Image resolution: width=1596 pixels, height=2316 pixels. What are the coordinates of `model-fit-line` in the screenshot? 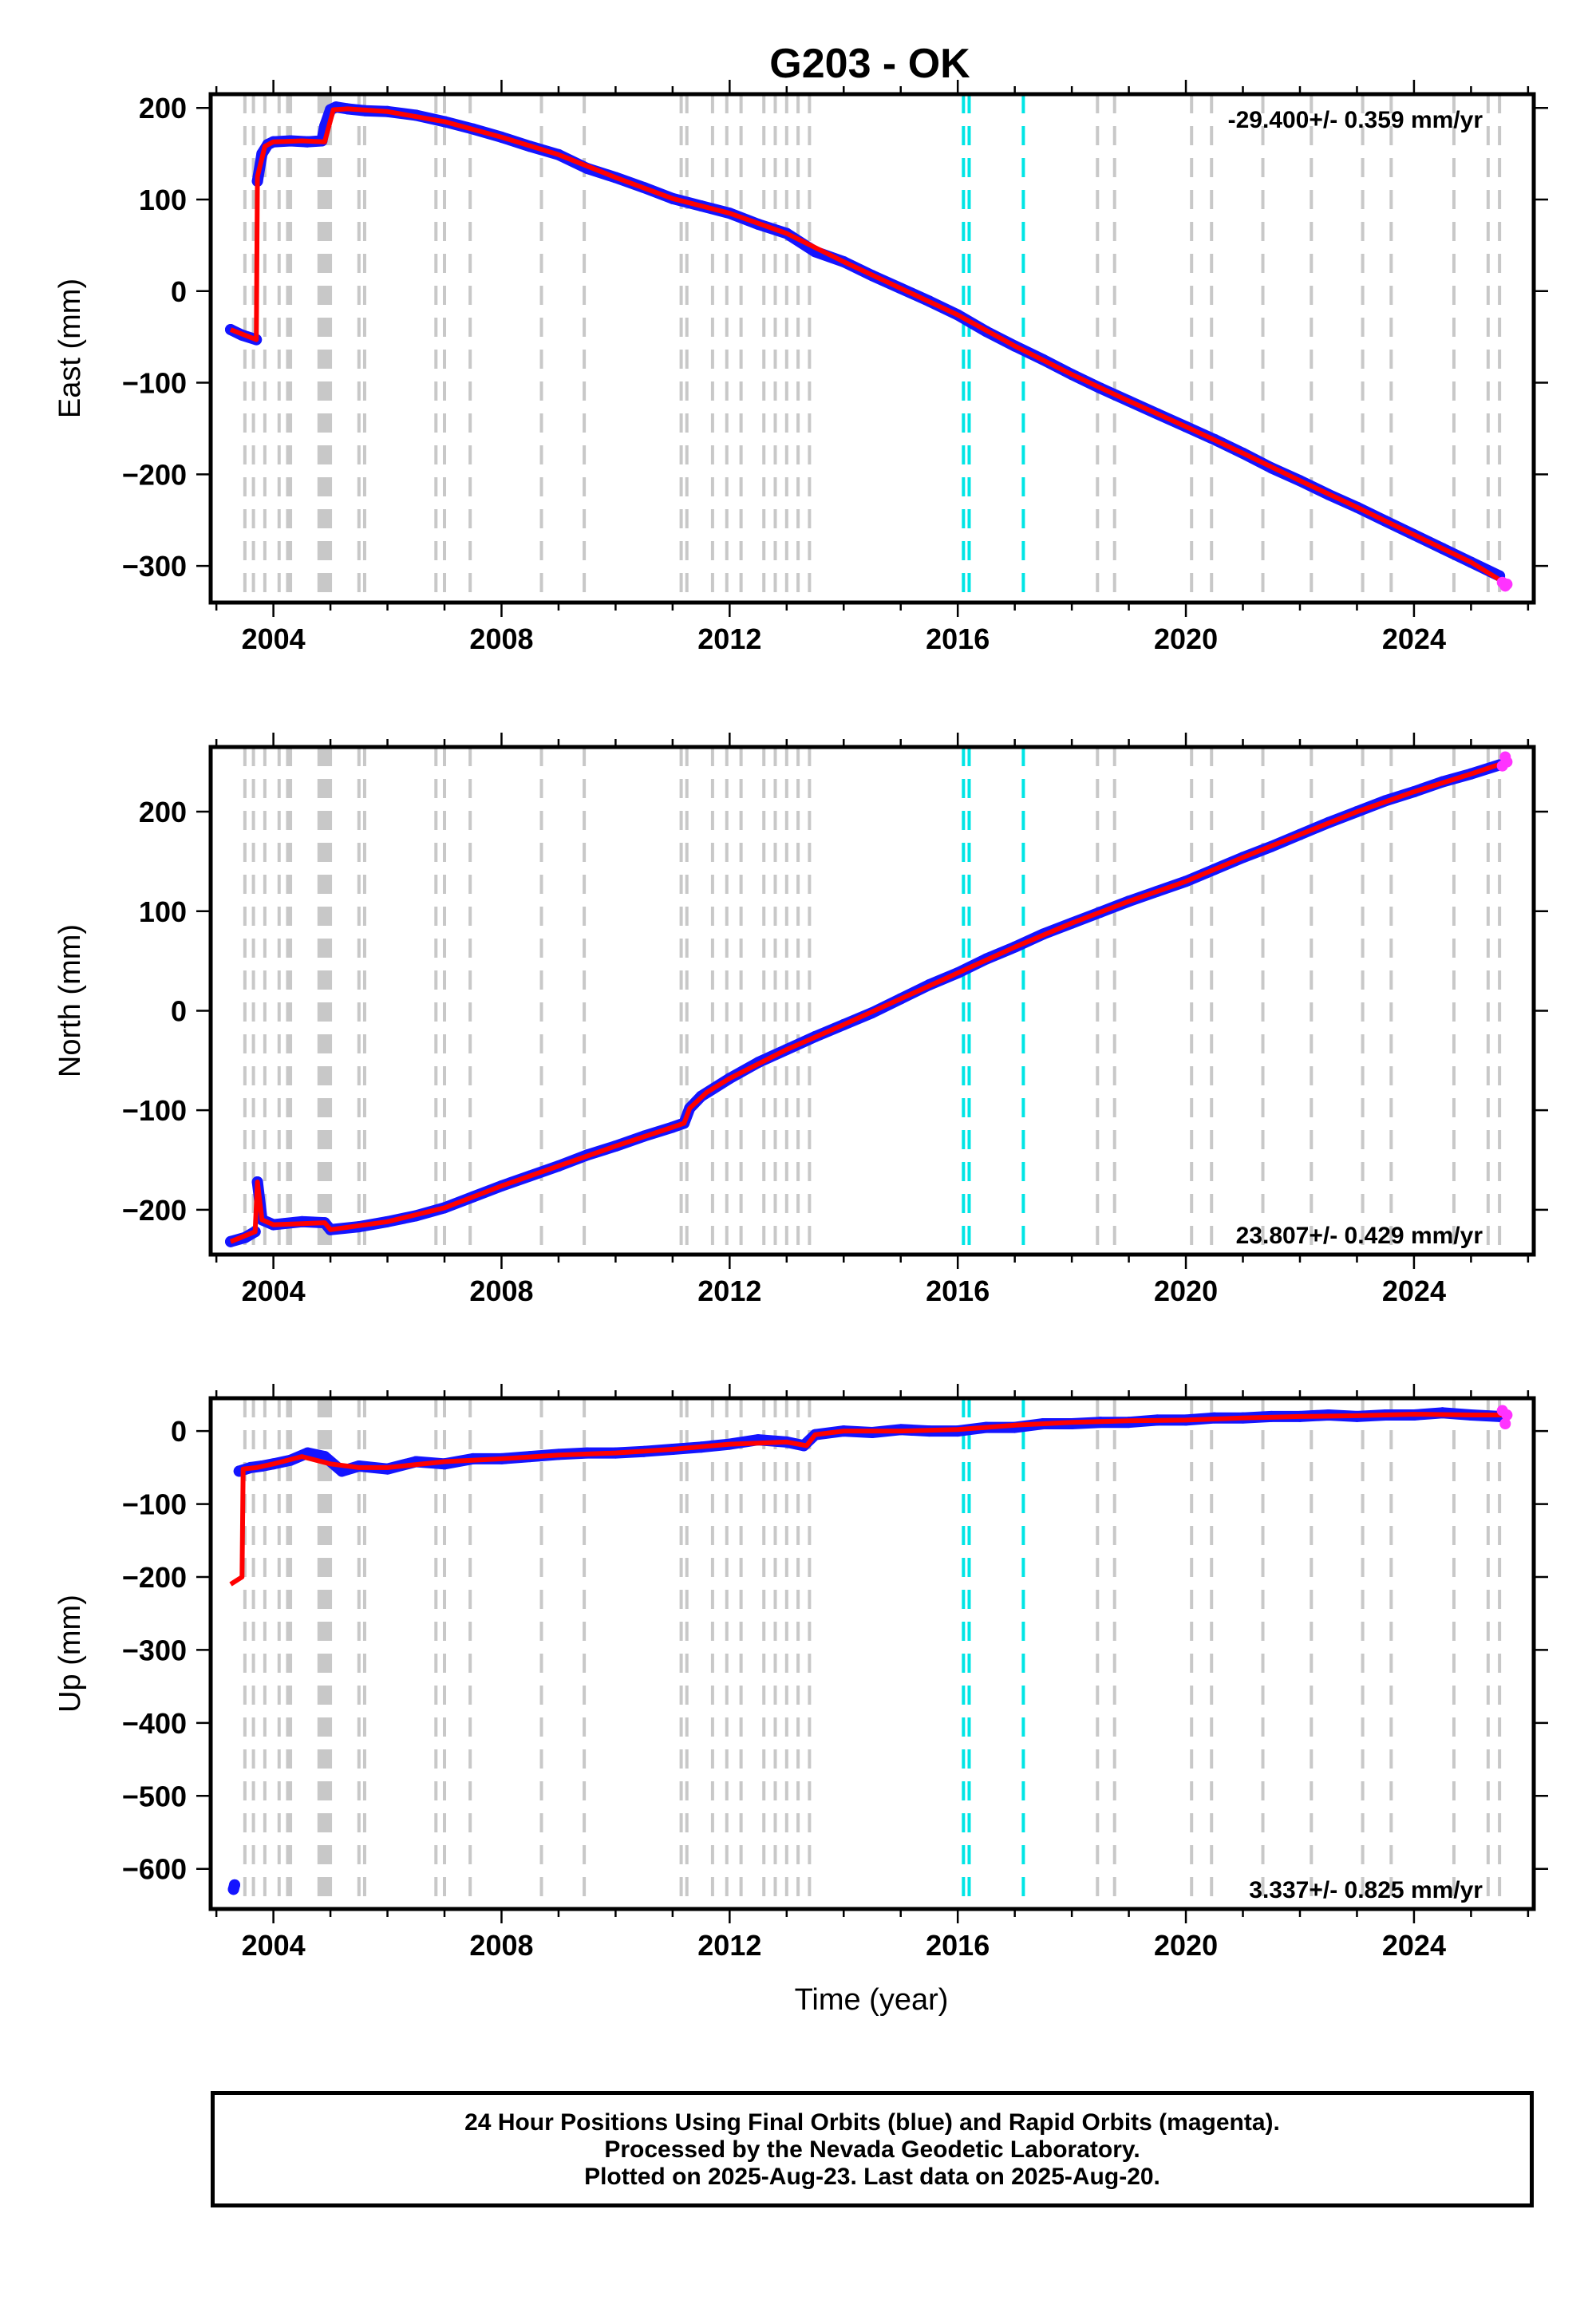 It's located at (868, 1499).